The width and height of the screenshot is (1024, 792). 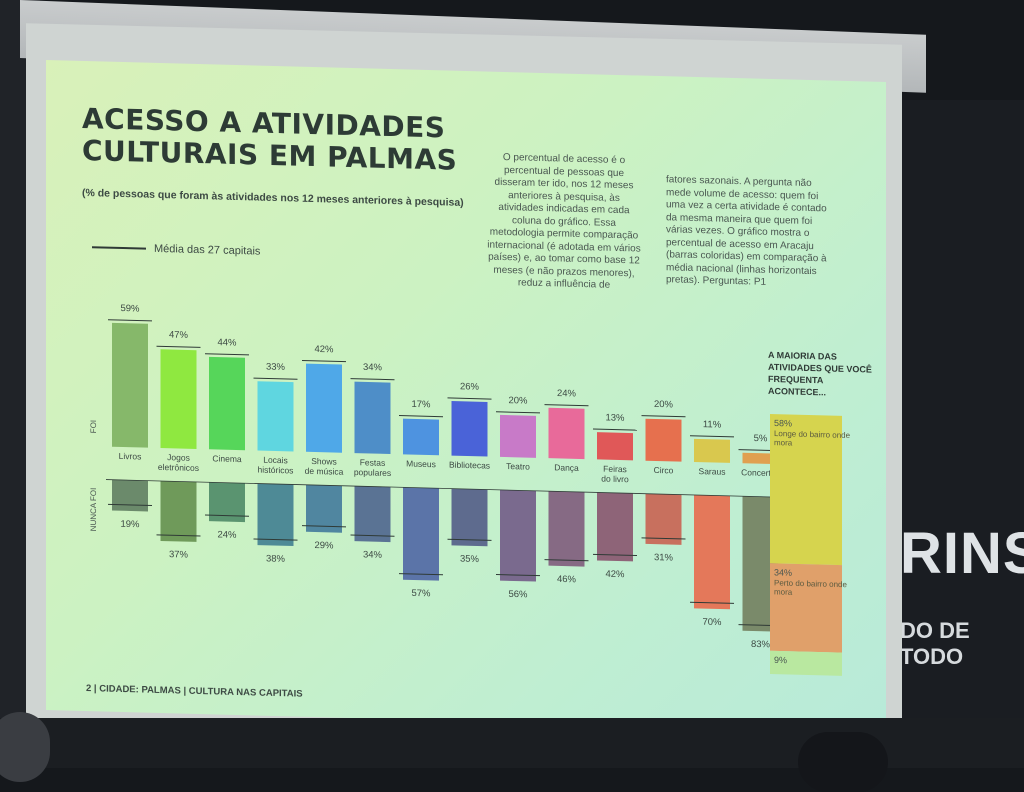 What do you see at coordinates (470, 560) in the screenshot?
I see `value-label-nunca-foi-bibliotecas: 35%` at bounding box center [470, 560].